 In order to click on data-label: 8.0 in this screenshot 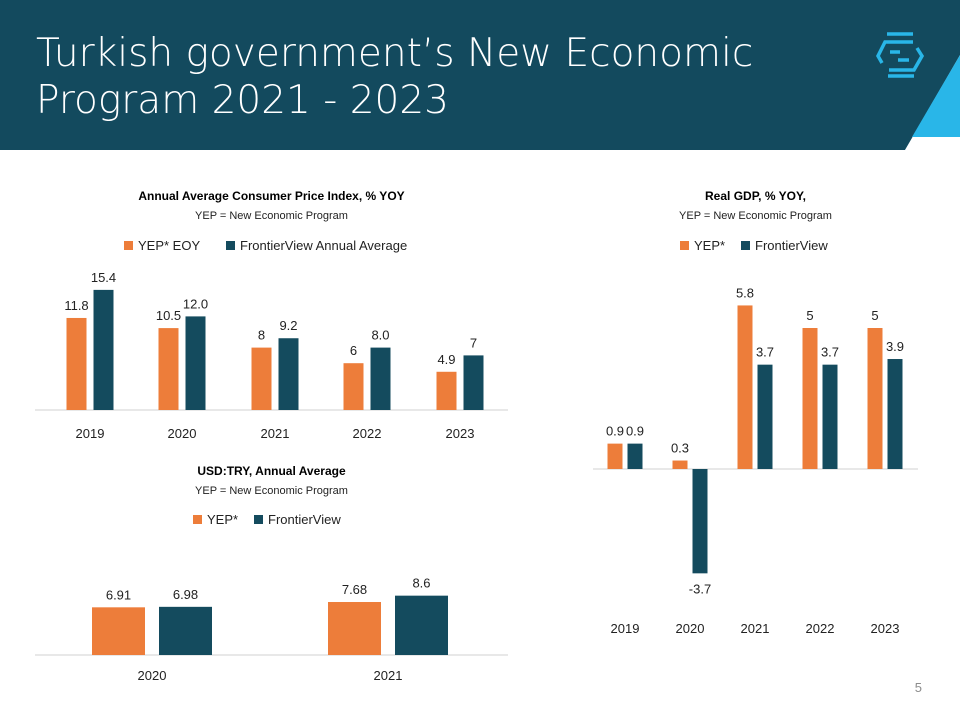, I will do `click(380, 335)`.